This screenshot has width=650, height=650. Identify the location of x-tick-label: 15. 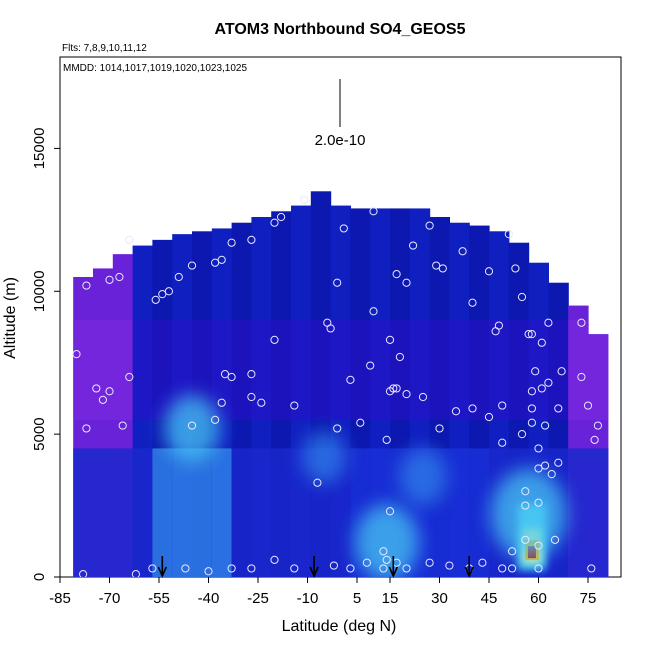
(390, 598).